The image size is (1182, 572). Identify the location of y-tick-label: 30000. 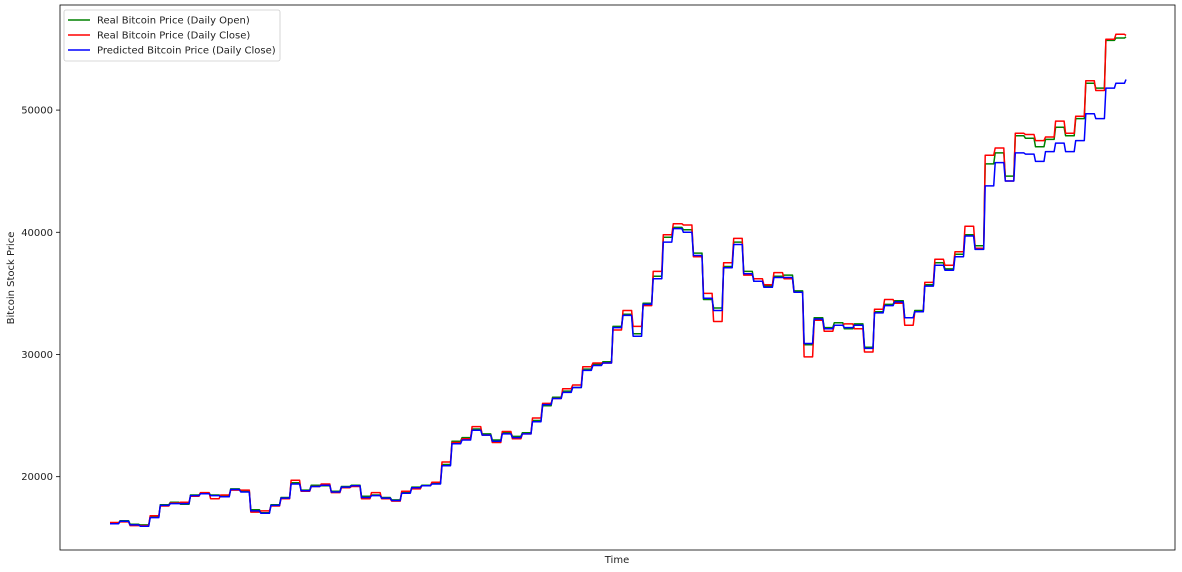
(37, 355).